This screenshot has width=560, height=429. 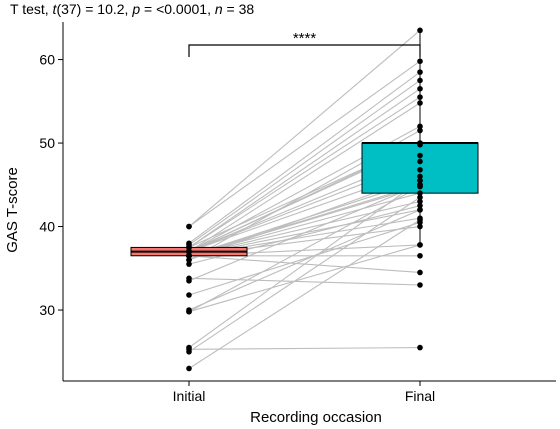 What do you see at coordinates (189, 396) in the screenshot?
I see `x-tick-label-initial: Initial` at bounding box center [189, 396].